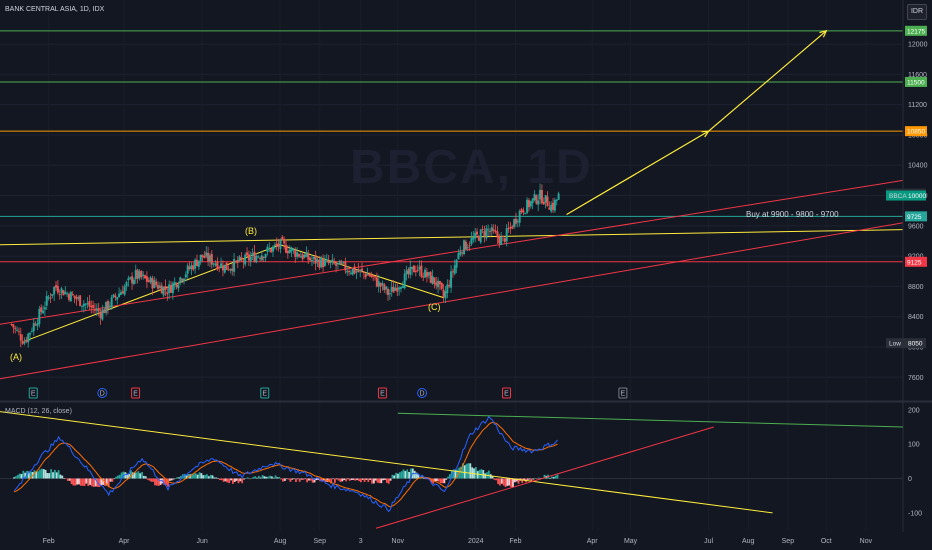  Describe the element at coordinates (792, 214) in the screenshot. I see `buy-annotation: Buy at 9900 - 9800 - 9700` at that location.